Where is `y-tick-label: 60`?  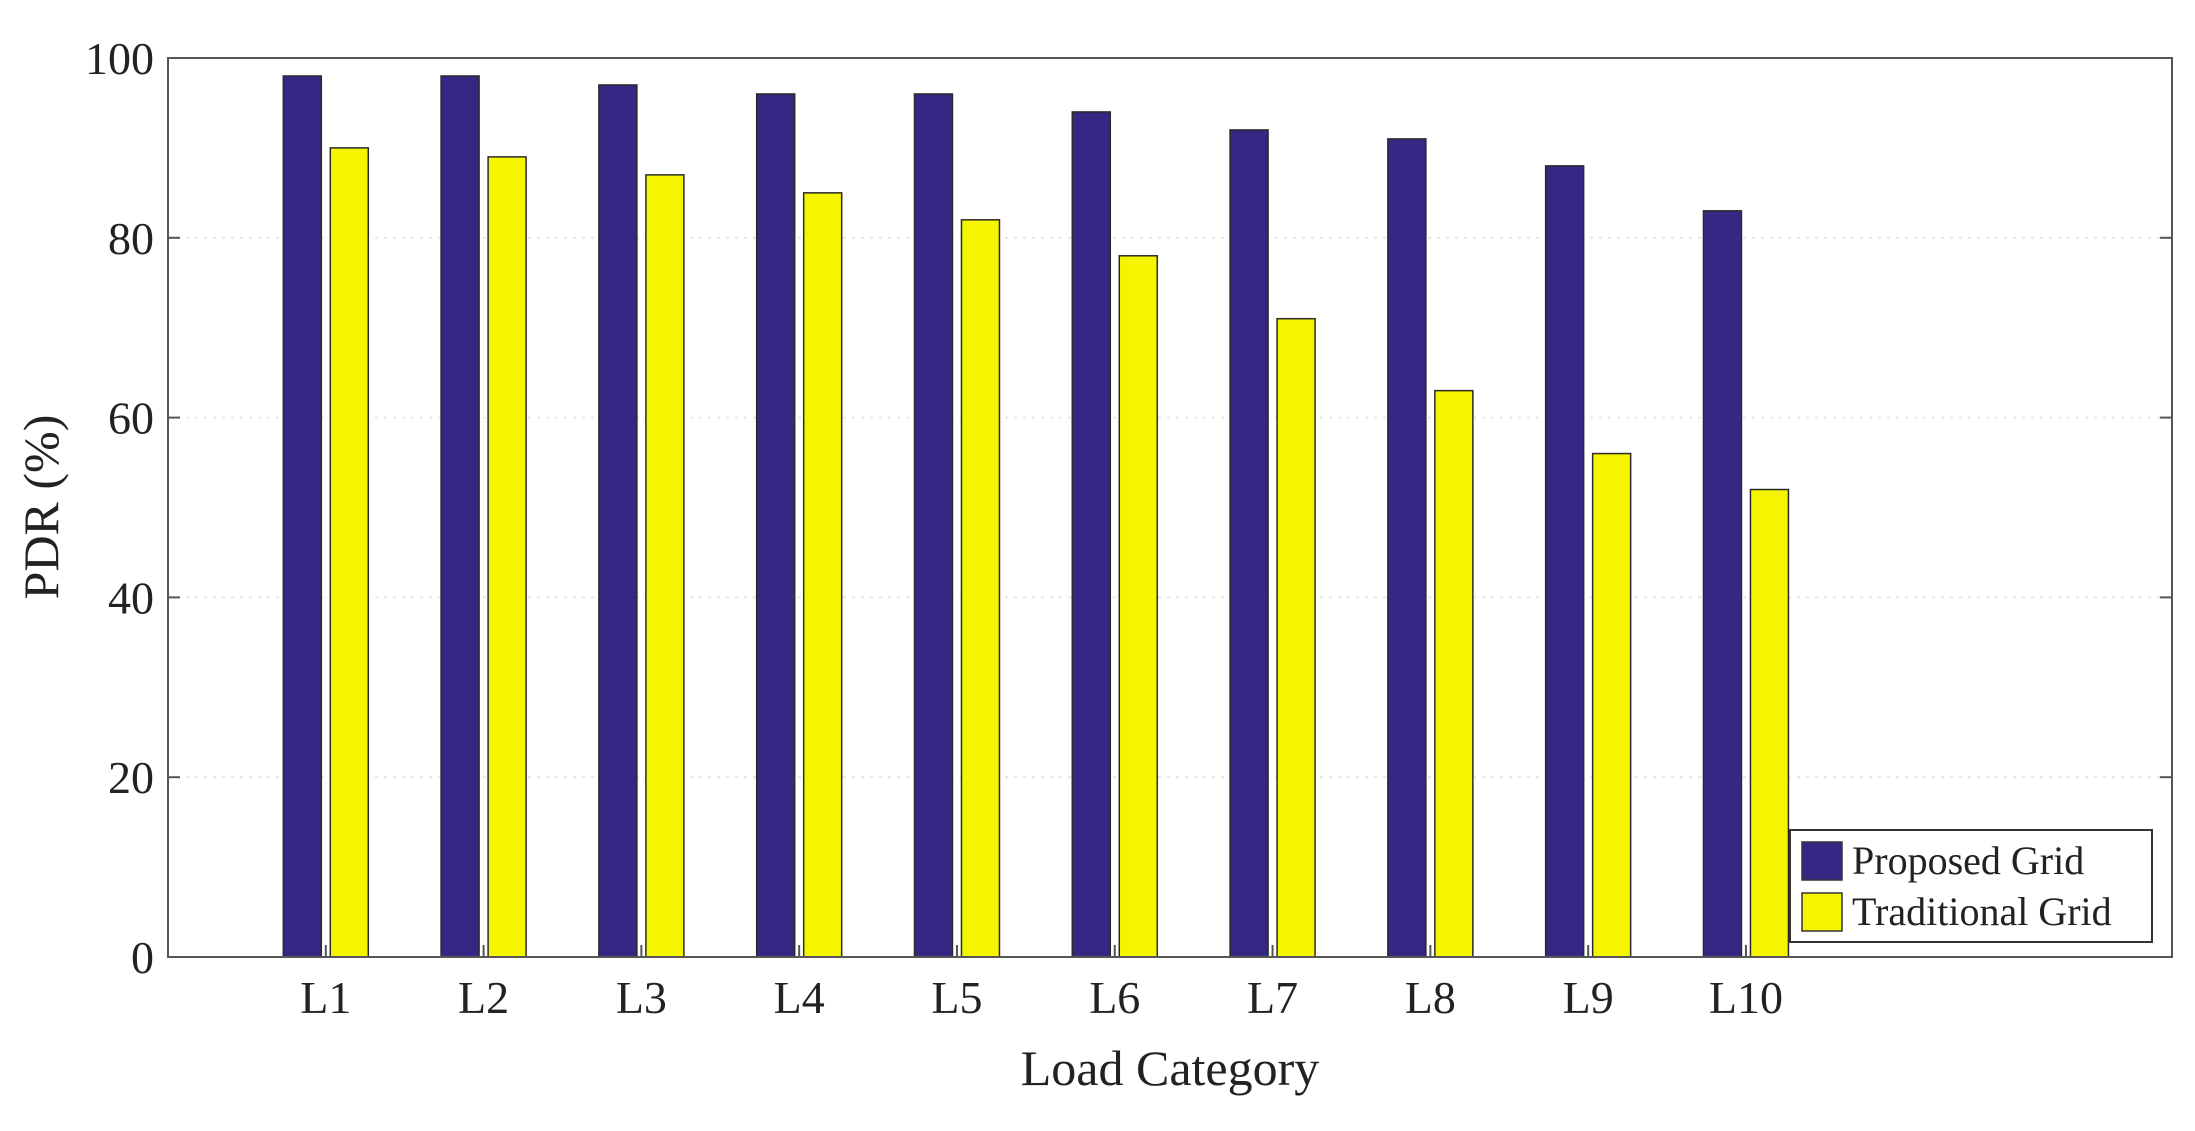 y-tick-label: 60 is located at coordinates (131, 418).